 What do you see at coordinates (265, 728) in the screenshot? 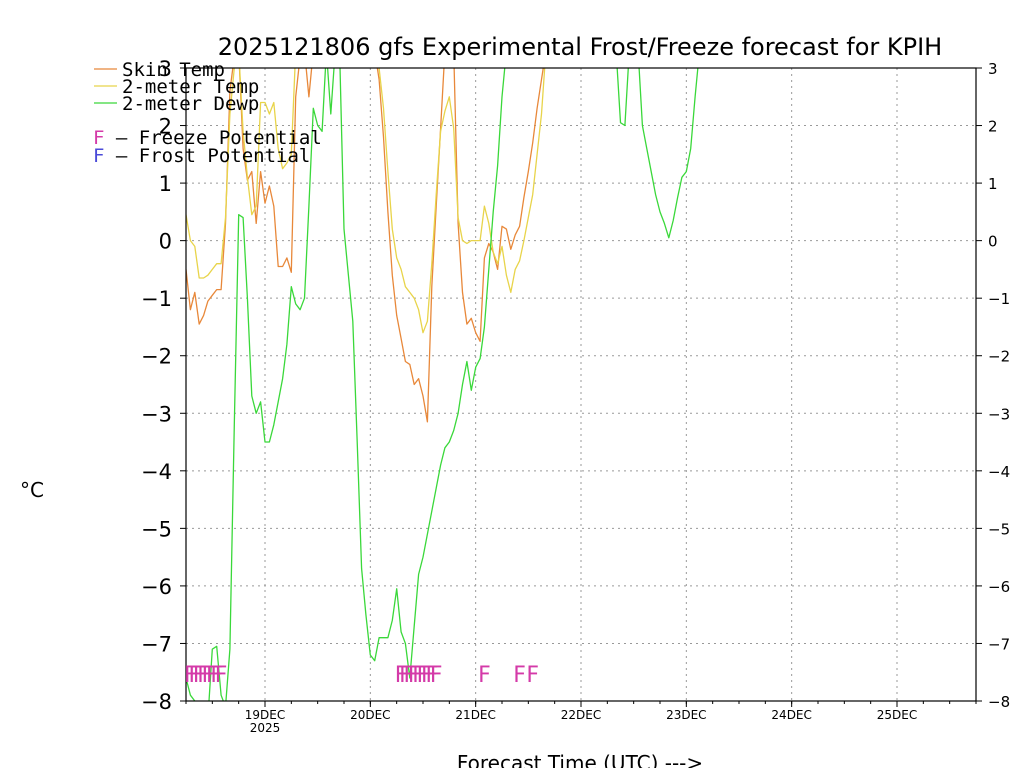
I see `x-tick-sublabel: 2025` at bounding box center [265, 728].